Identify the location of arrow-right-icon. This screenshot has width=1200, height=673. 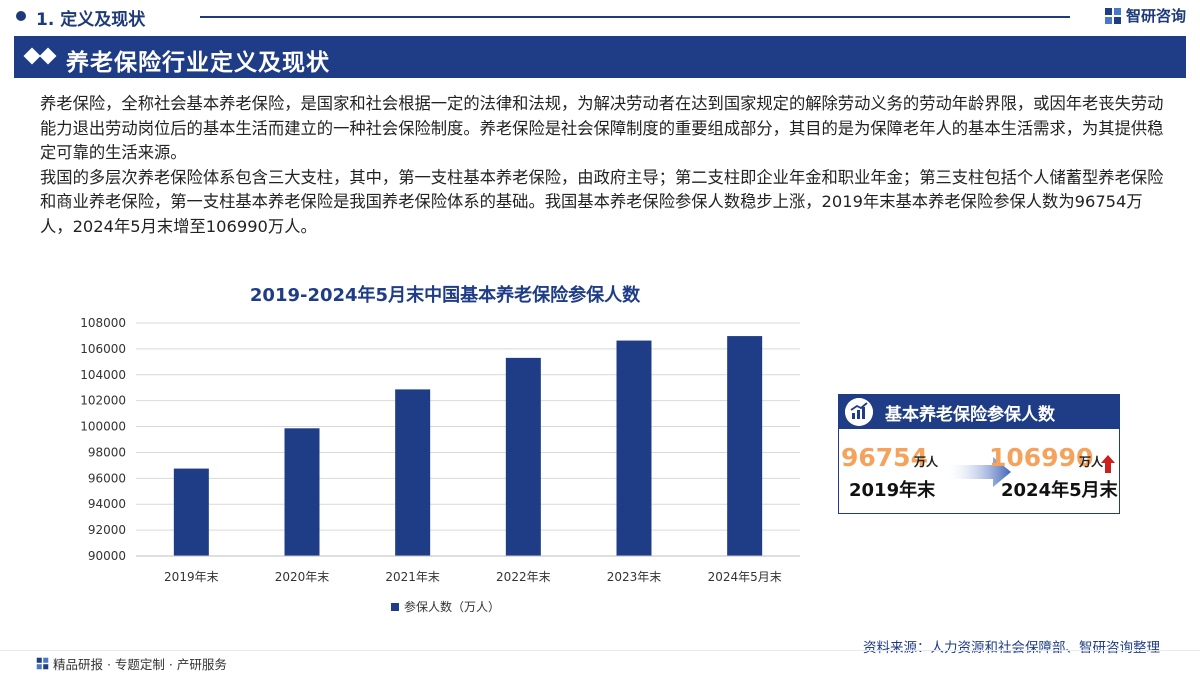
(980, 472).